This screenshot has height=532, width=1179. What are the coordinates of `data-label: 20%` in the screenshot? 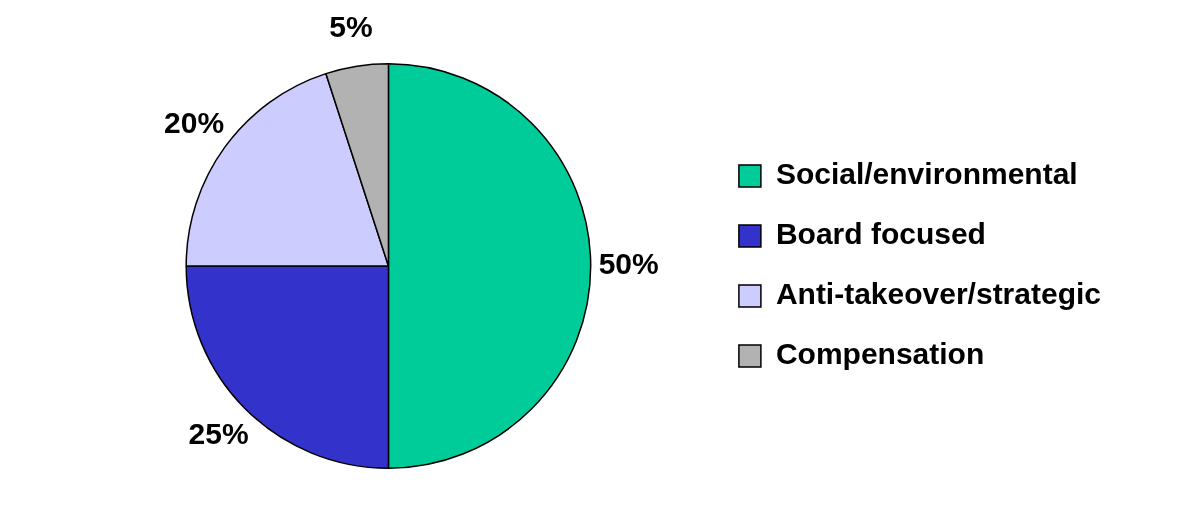 It's located at (194, 123).